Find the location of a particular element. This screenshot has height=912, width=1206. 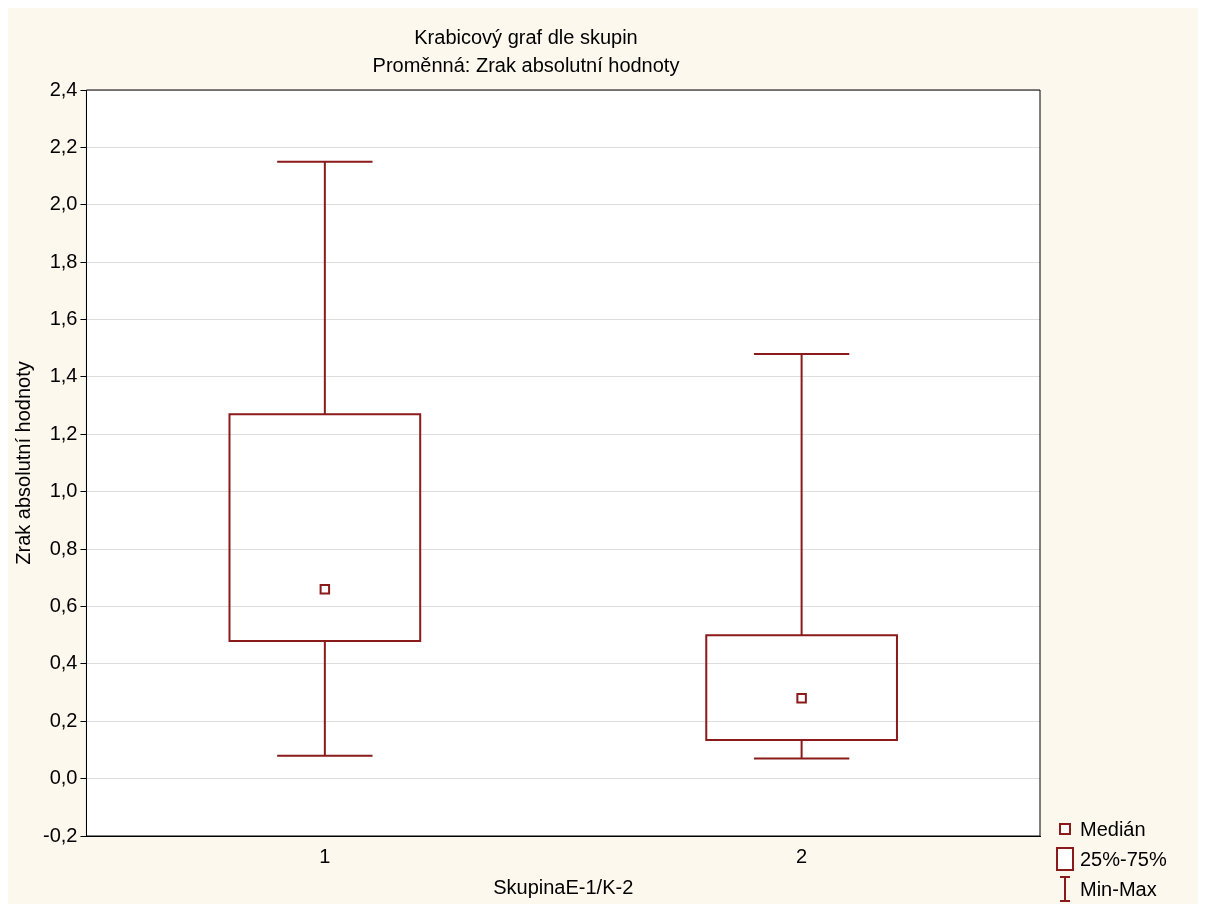

y-tick-label: 2,2 is located at coordinates (63, 145).